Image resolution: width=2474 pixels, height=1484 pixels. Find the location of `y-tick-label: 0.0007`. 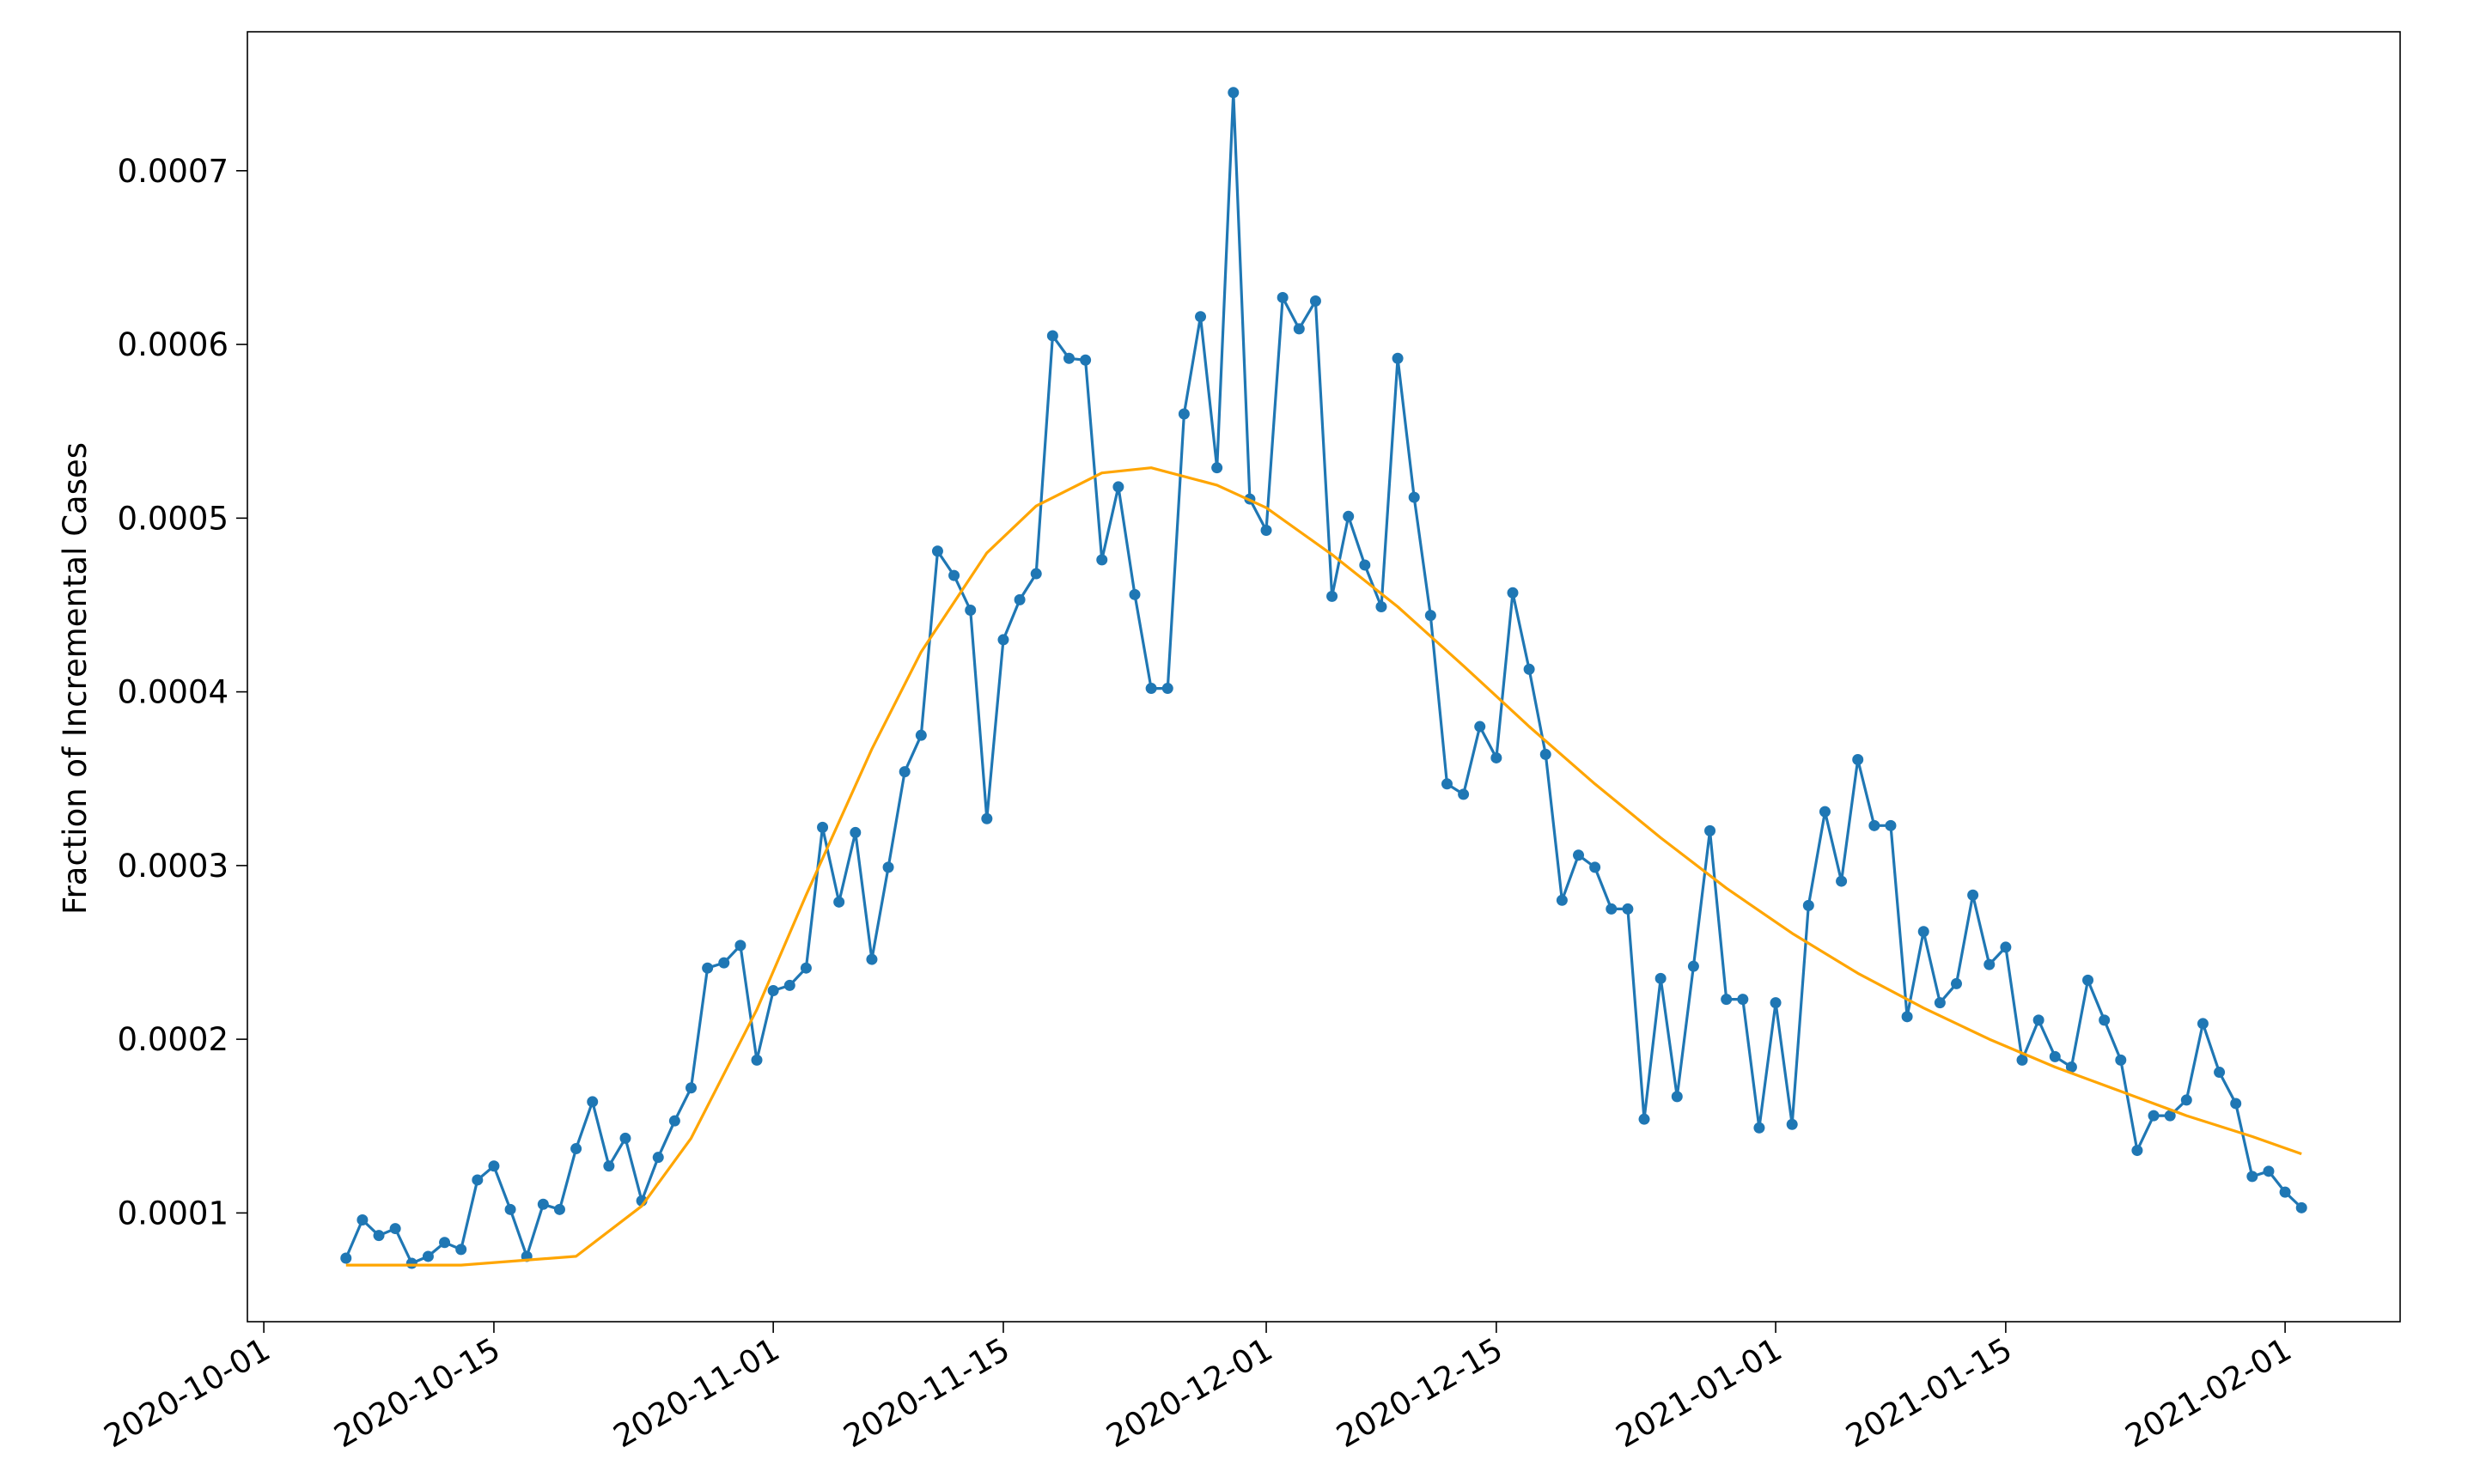

y-tick-label: 0.0007 is located at coordinates (173, 171).